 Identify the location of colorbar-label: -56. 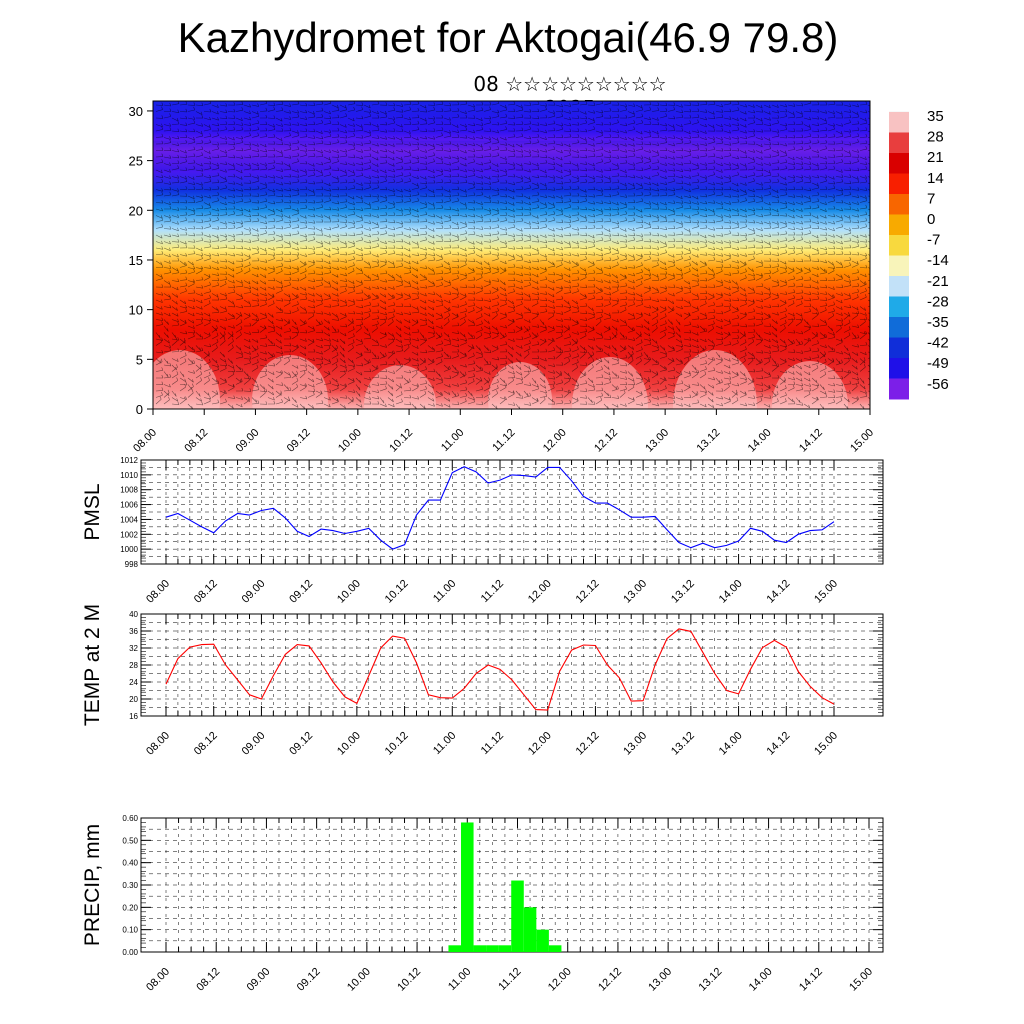
(938, 384).